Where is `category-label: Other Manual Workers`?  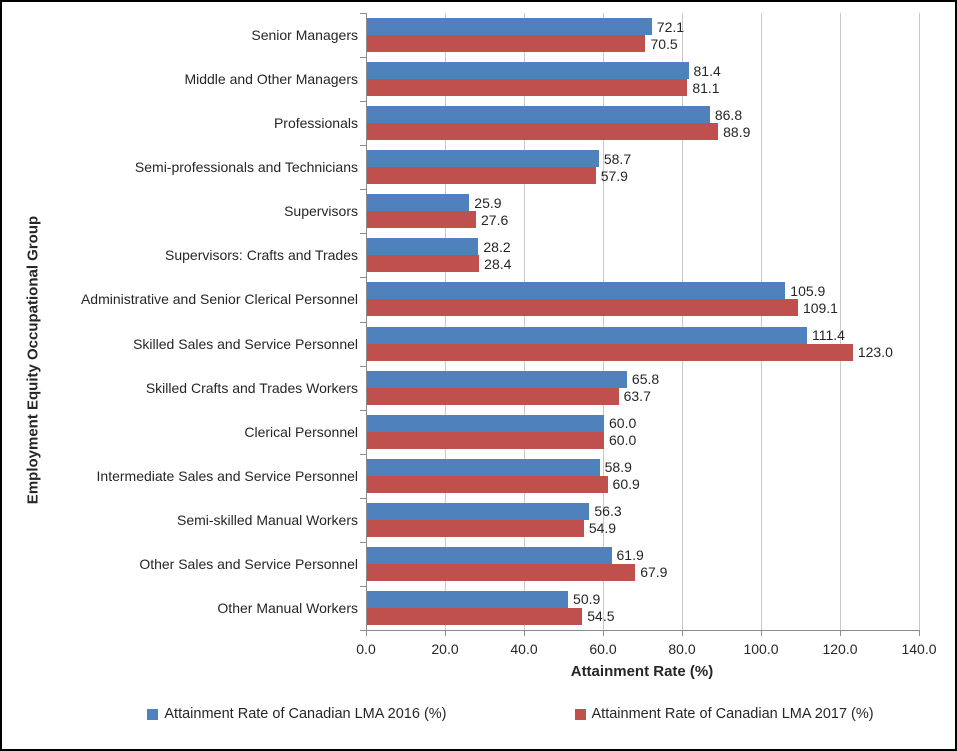
category-label: Other Manual Workers is located at coordinates (287, 607).